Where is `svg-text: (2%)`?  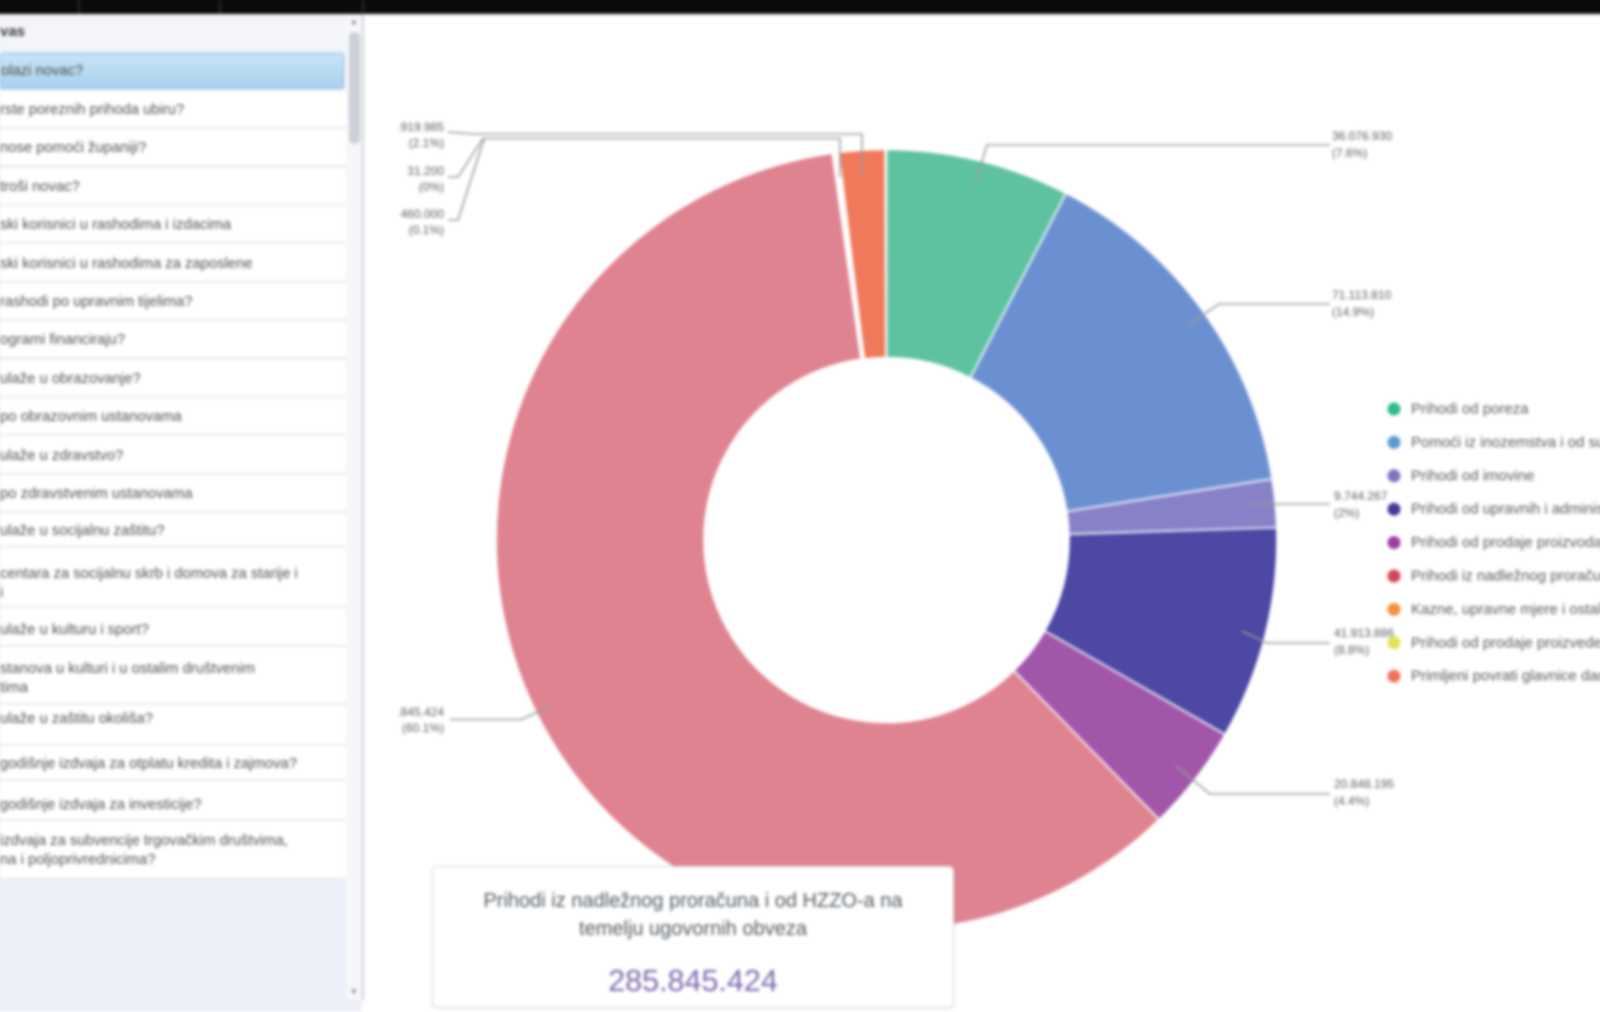 svg-text: (2%) is located at coordinates (1346, 513).